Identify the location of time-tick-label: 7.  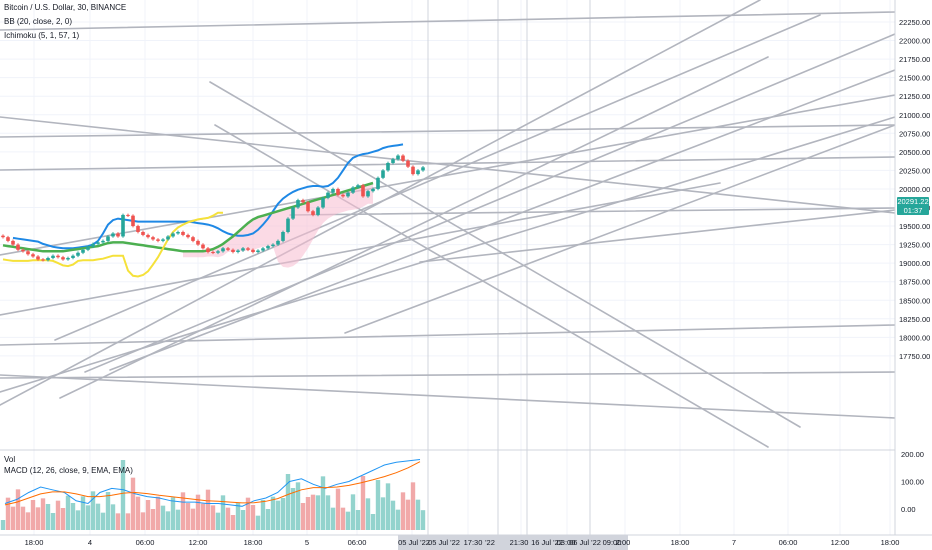
(734, 542).